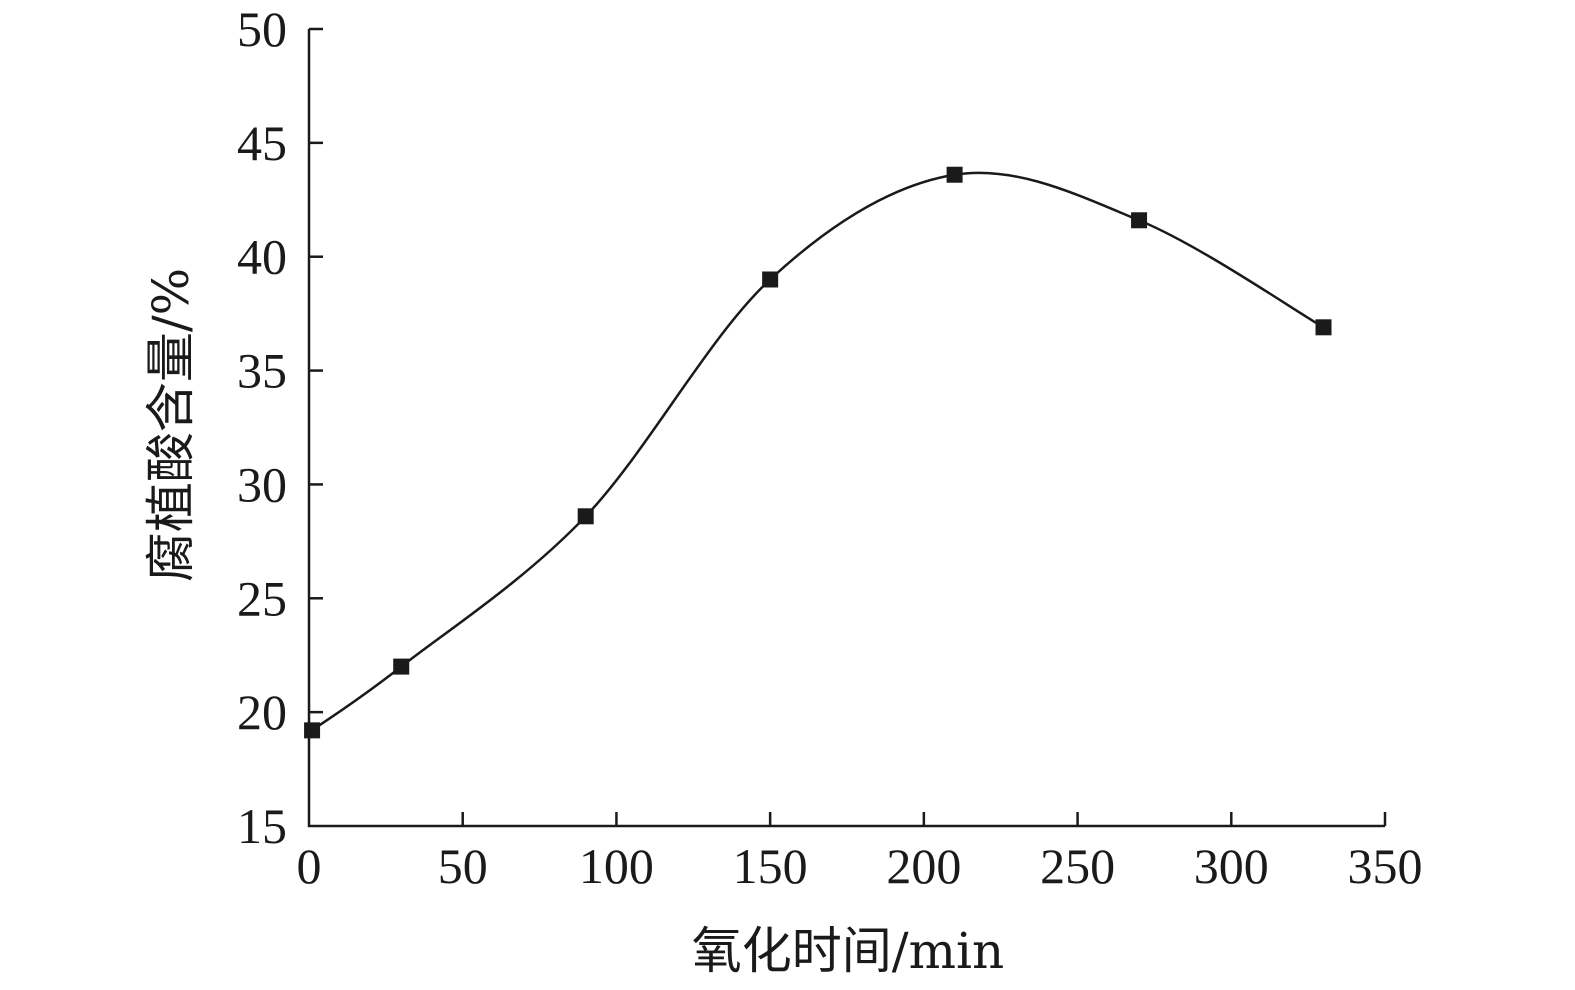  What do you see at coordinates (848, 951) in the screenshot?
I see `x-axis-title: 氧化时间/min` at bounding box center [848, 951].